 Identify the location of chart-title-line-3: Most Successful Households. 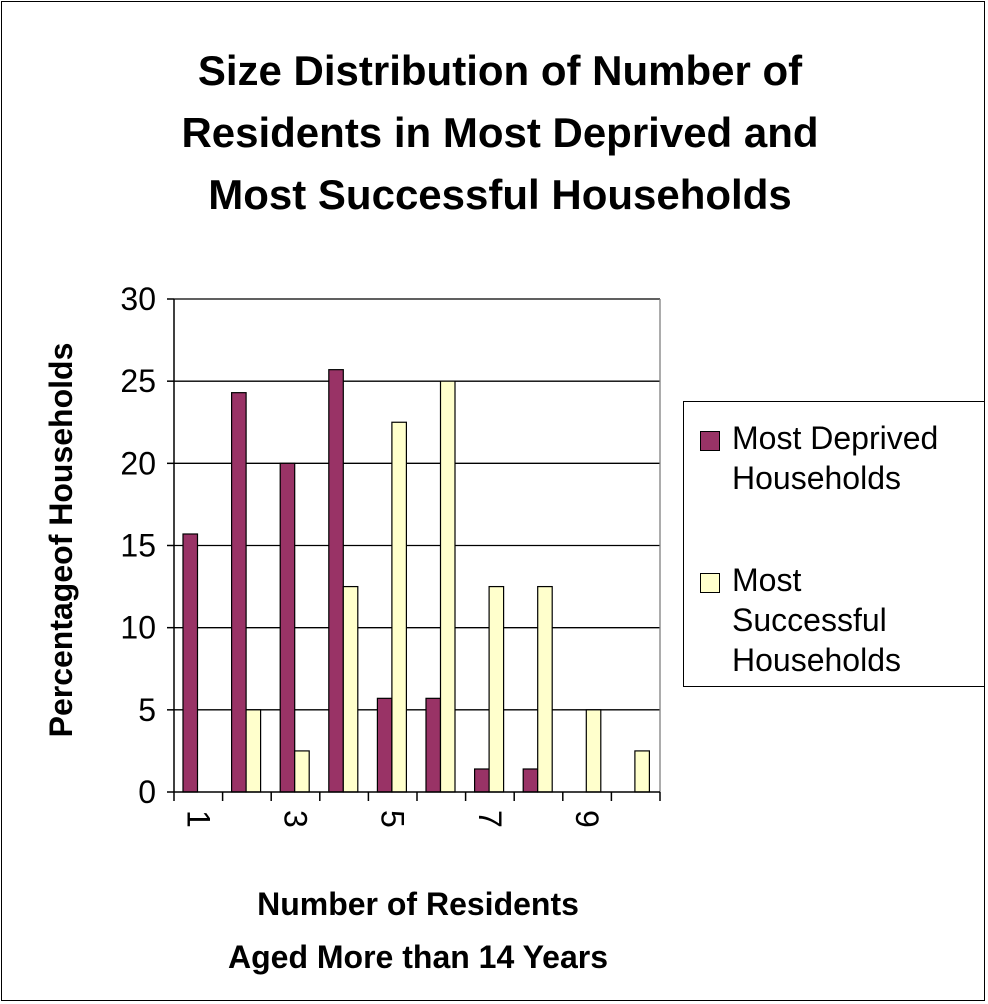
(500, 194).